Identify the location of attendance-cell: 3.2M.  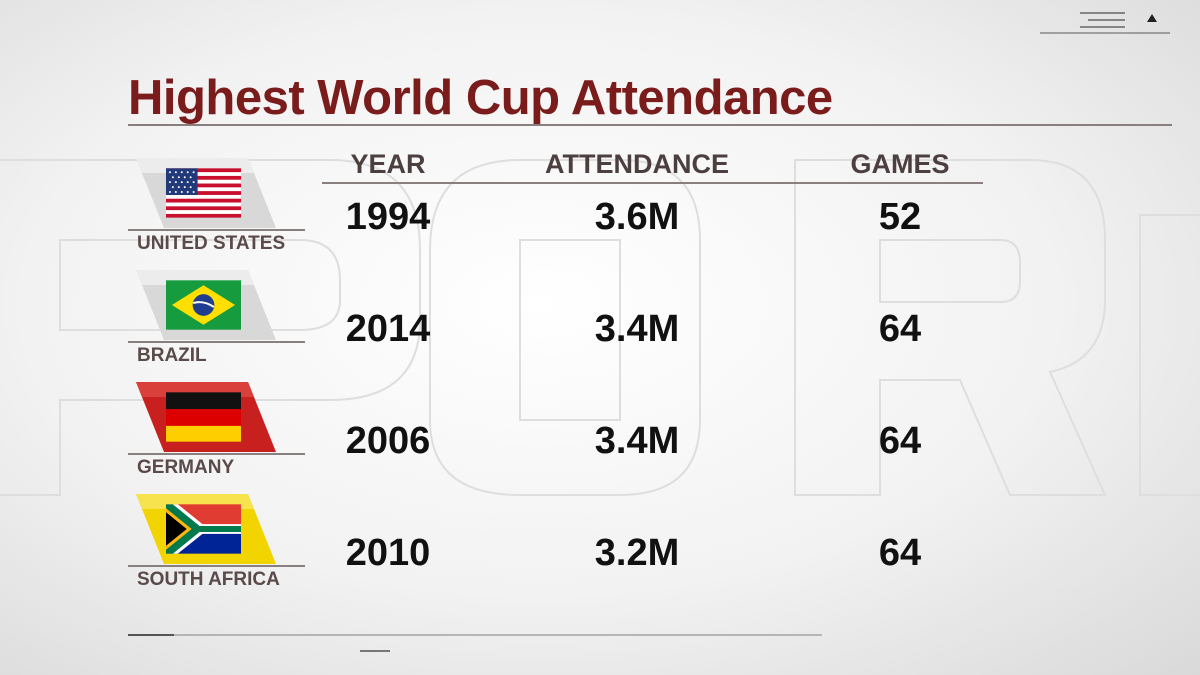
(637, 553).